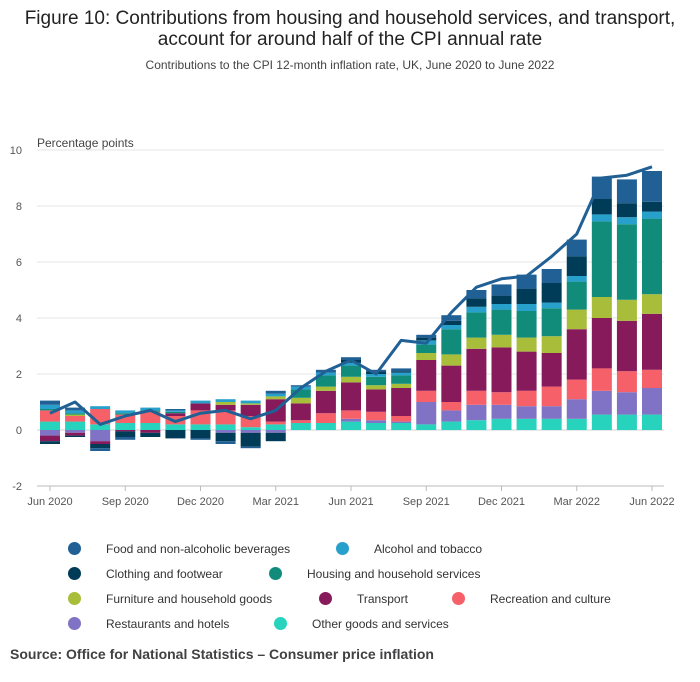 The image size is (700, 682). Describe the element at coordinates (189, 599) in the screenshot. I see `legend-label-furniture: Furniture and household goods` at that location.